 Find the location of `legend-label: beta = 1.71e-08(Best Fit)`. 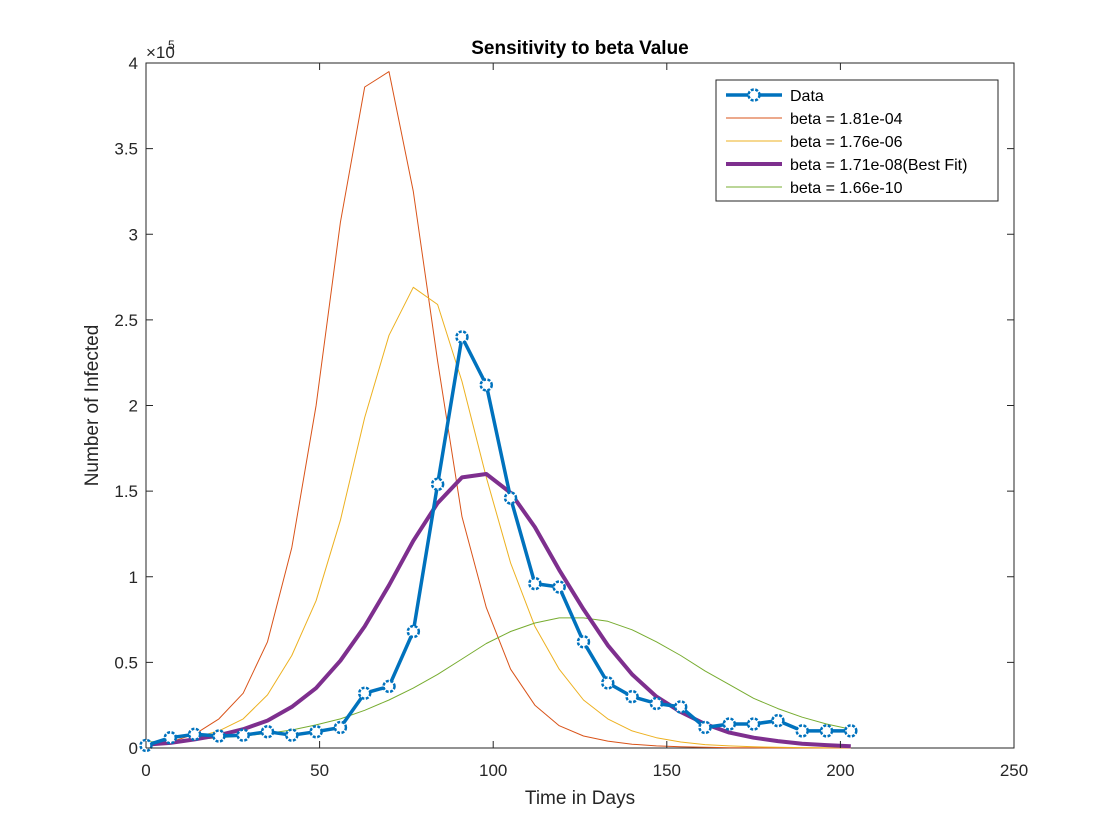

legend-label: beta = 1.71e-08(Best Fit) is located at coordinates (878, 165).